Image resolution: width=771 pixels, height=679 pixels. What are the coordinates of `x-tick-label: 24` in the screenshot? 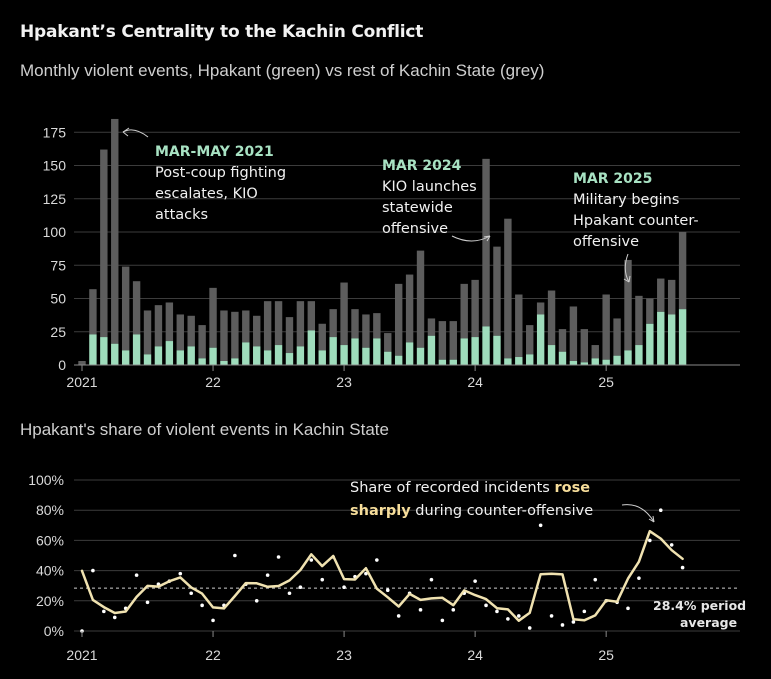 It's located at (475, 382).